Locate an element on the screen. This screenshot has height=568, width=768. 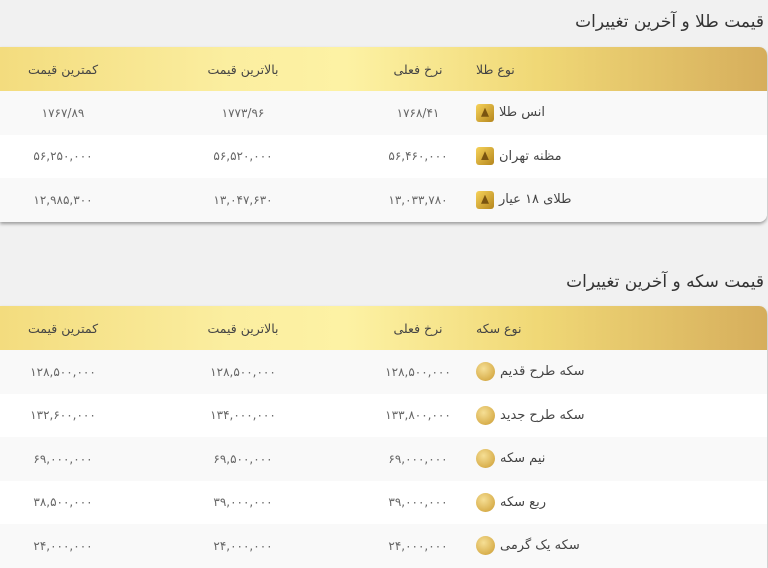
item-name: نیم سکه is located at coordinates (523, 459).